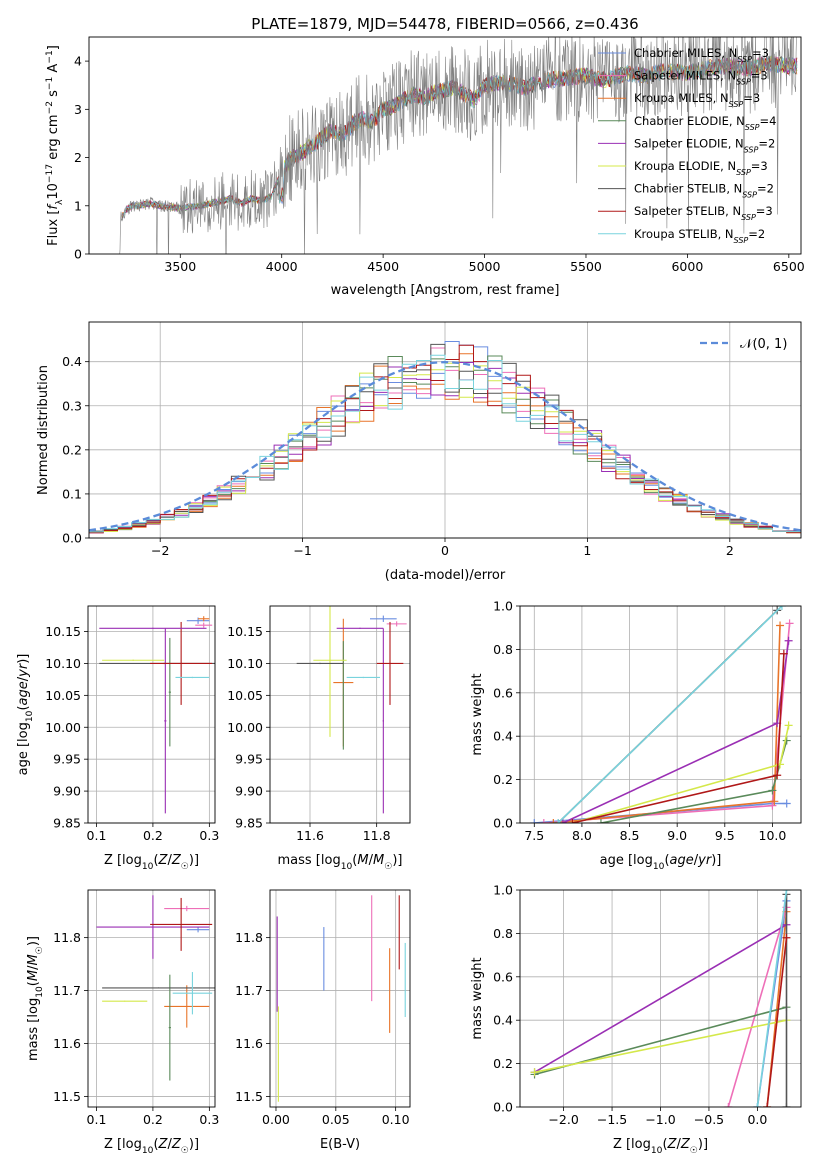 This screenshot has width=819, height=1170. Describe the element at coordinates (688, 189) in the screenshot. I see `legend-text: Chabrier STELIB, N` at that location.